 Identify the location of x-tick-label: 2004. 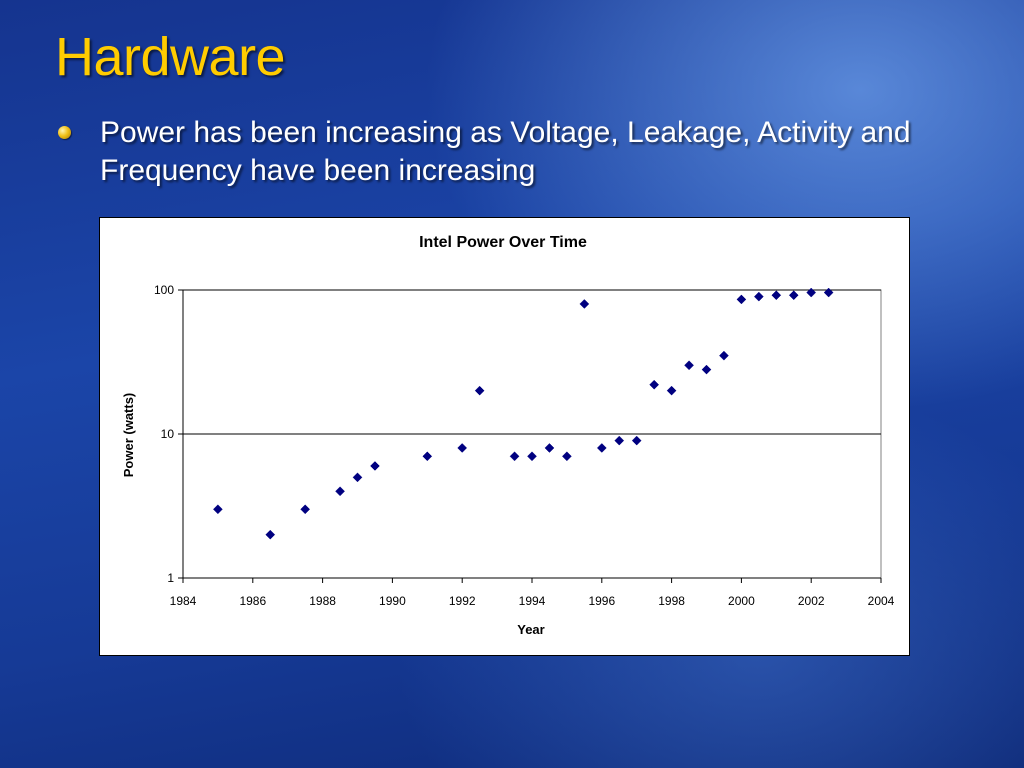
(881, 601).